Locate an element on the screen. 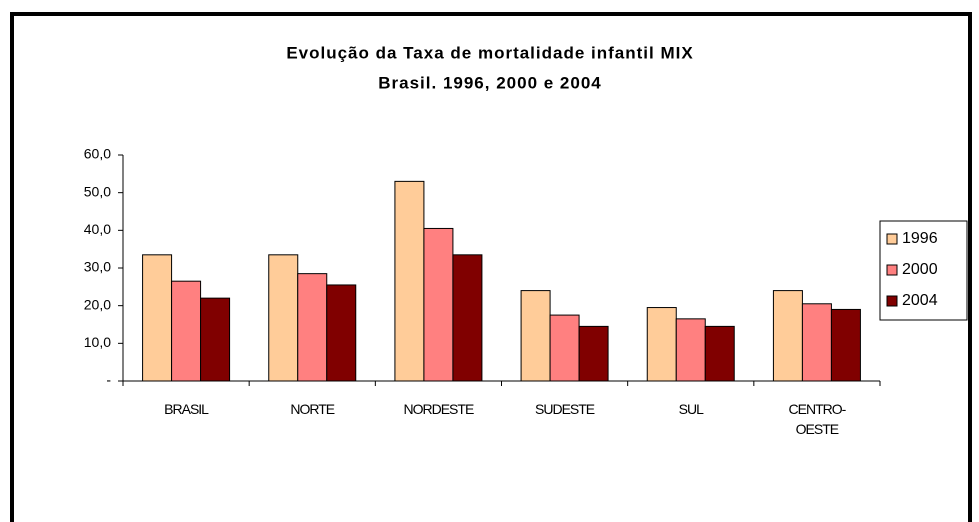 The height and width of the screenshot is (522, 979). x-tick-label: BRASIL is located at coordinates (186, 409).